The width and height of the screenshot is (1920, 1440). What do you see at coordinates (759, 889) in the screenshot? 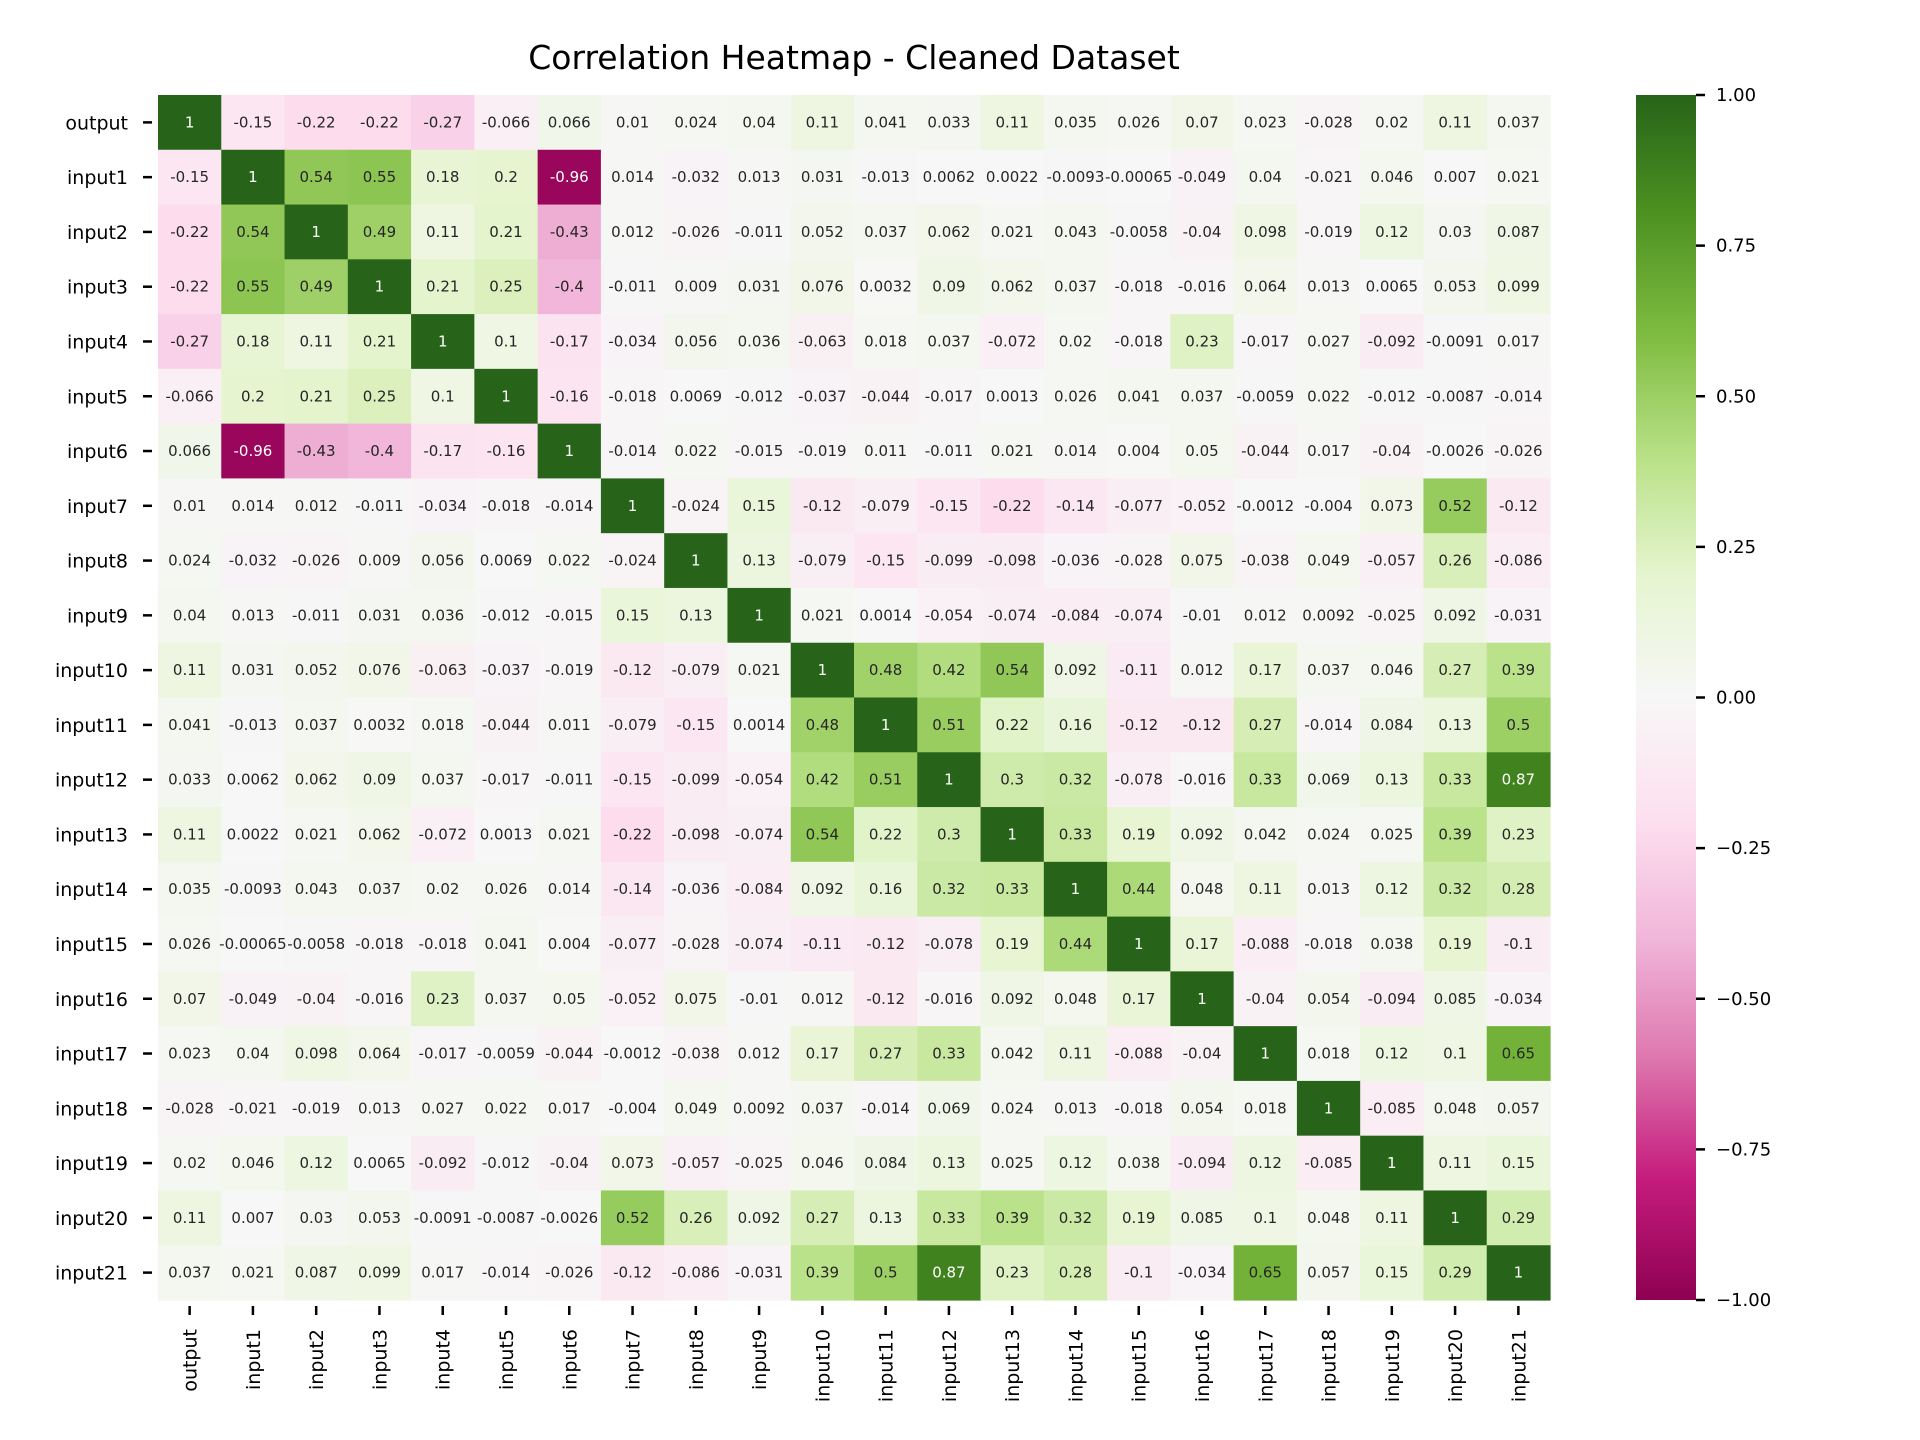
I see `cell-value-label: -0.084` at bounding box center [759, 889].